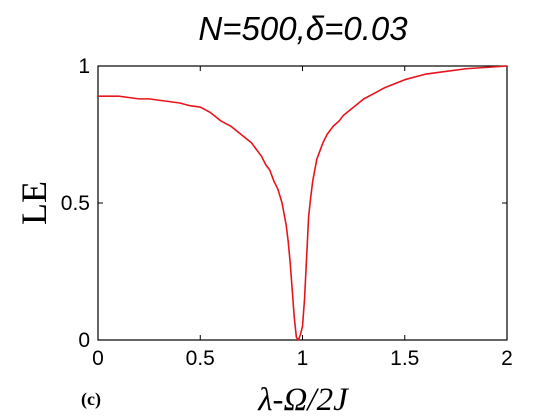  I want to click on x-axis-tick-labels: 0 0.5 1 1.5 2, so click(302, 358).